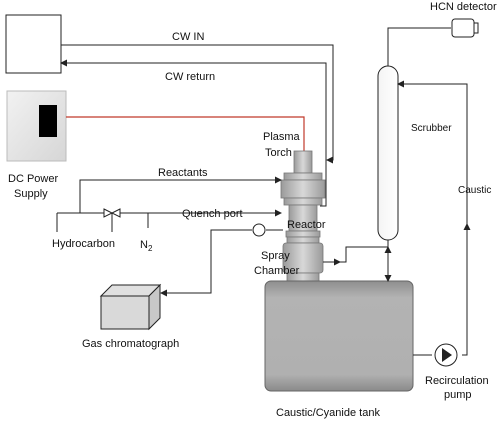 The width and height of the screenshot is (500, 428). What do you see at coordinates (169, 220) in the screenshot?
I see `feed-manifold` at bounding box center [169, 220].